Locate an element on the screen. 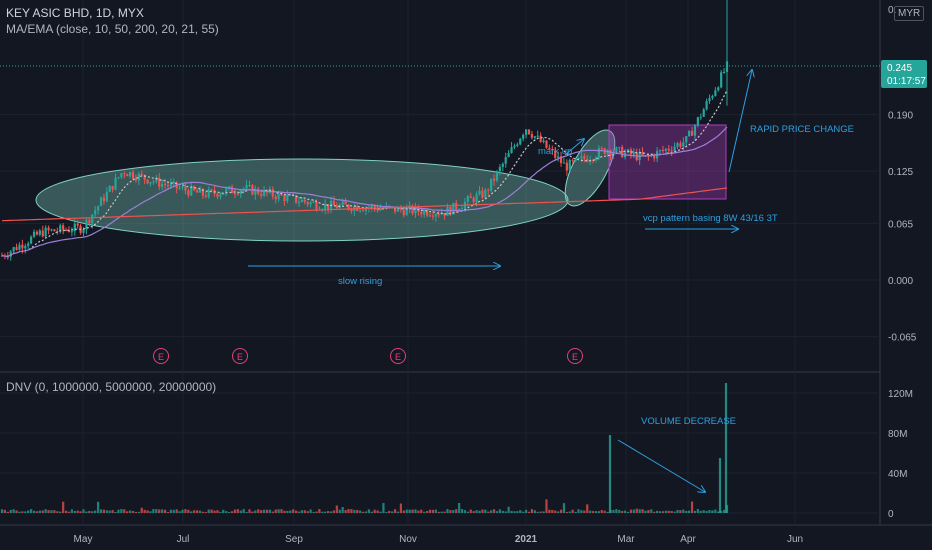  volume-tick-label: 0 is located at coordinates (891, 514).